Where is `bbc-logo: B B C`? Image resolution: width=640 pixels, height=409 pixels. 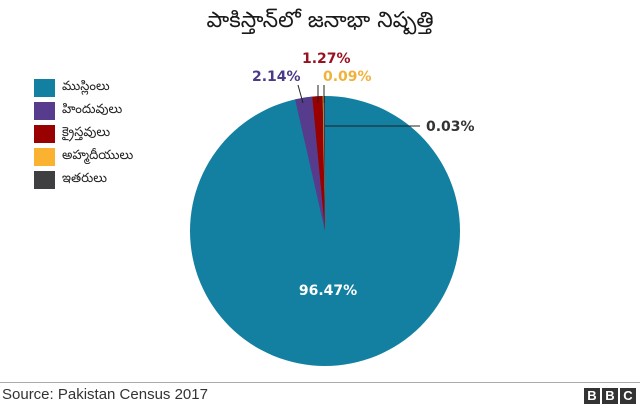 bbc-logo: B B C is located at coordinates (610, 396).